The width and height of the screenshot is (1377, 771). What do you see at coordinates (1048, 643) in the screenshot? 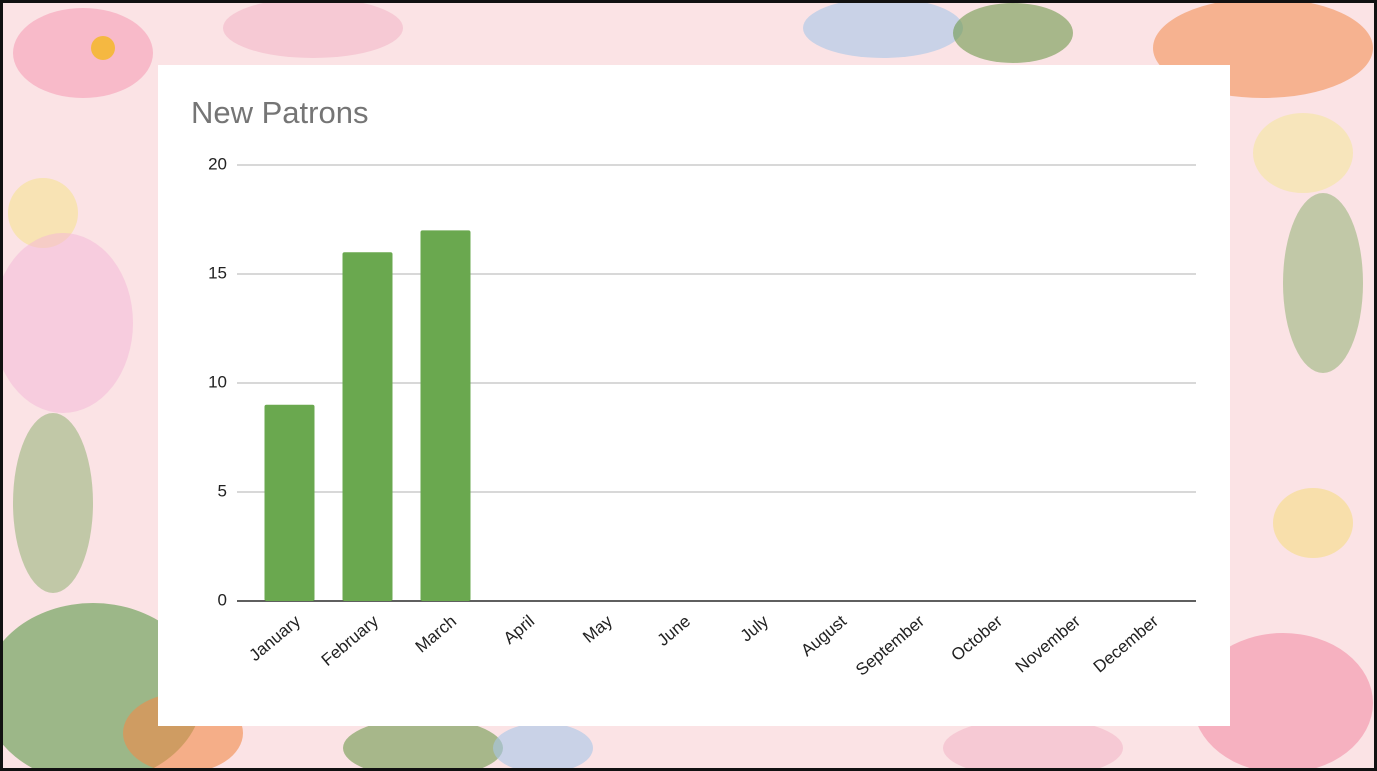
I see `x-tick-label: November` at bounding box center [1048, 643].